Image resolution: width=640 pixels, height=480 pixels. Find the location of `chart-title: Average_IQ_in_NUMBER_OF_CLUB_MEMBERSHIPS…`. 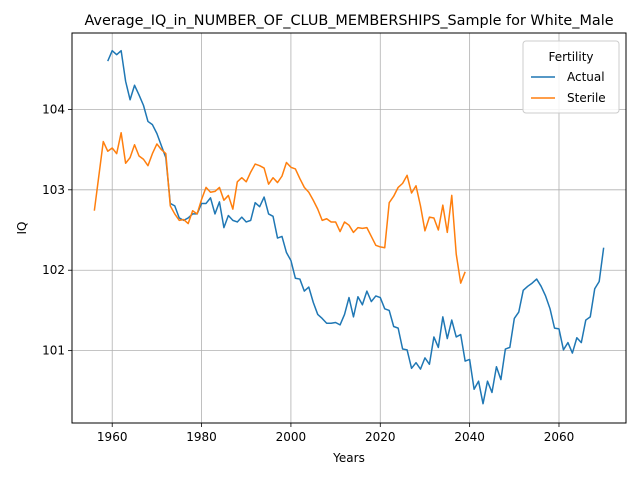

chart-title: Average_IQ_in_NUMBER_OF_CLUB_MEMBERSHIPS… is located at coordinates (348, 21).